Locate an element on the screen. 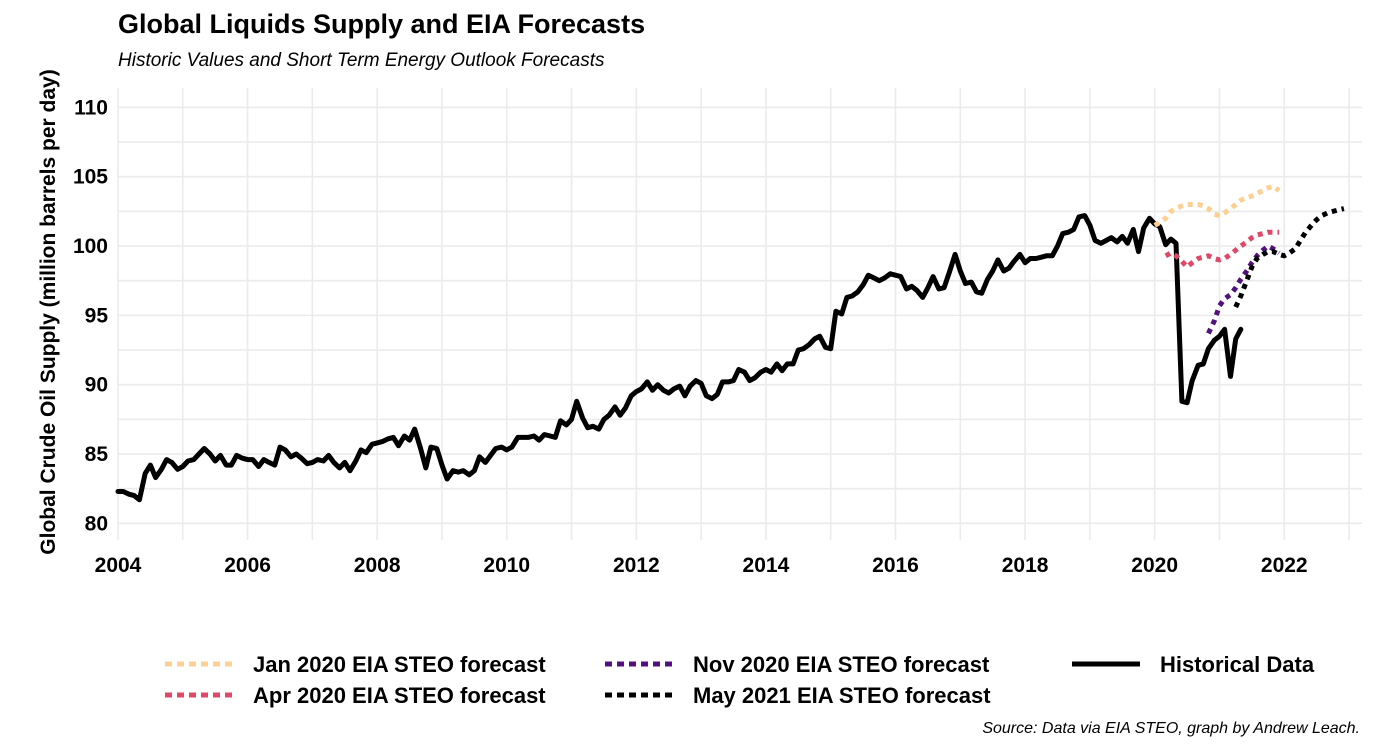 This screenshot has width=1400, height=750. x-tick-label: 2020 is located at coordinates (1154, 565).